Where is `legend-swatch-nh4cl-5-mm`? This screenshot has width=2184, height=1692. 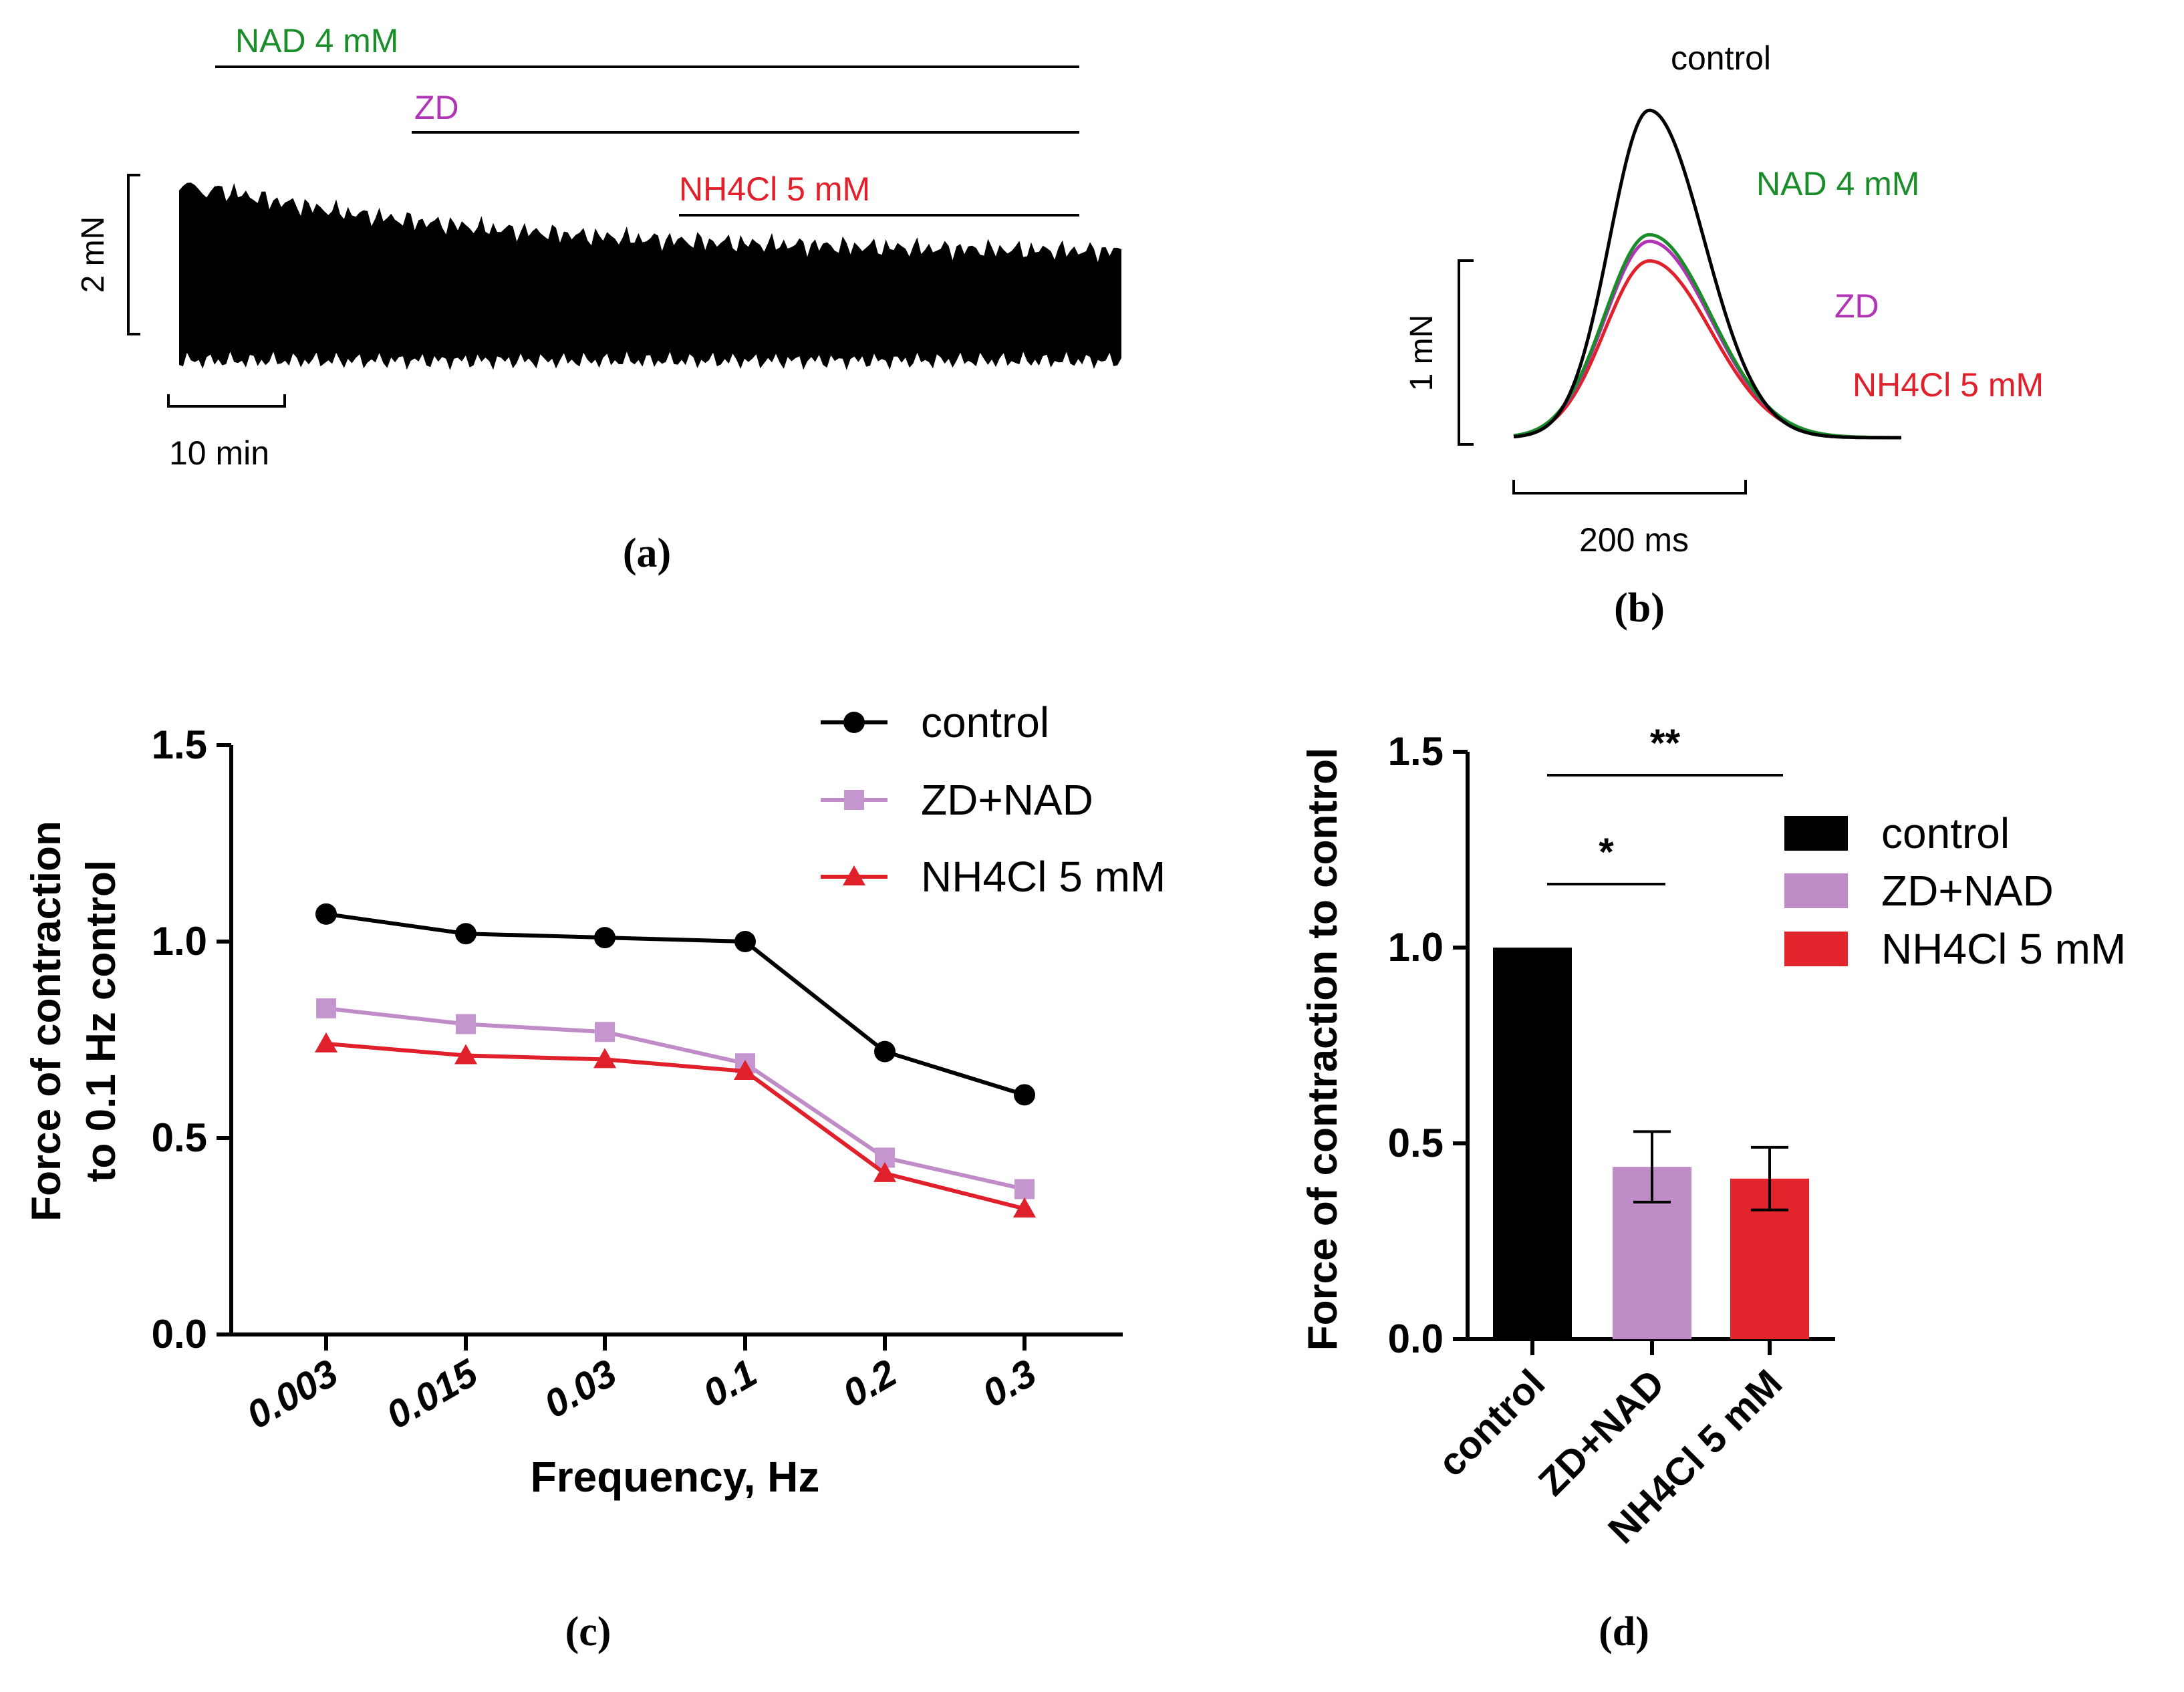
legend-swatch-nh4cl-5-mm is located at coordinates (1816, 949).